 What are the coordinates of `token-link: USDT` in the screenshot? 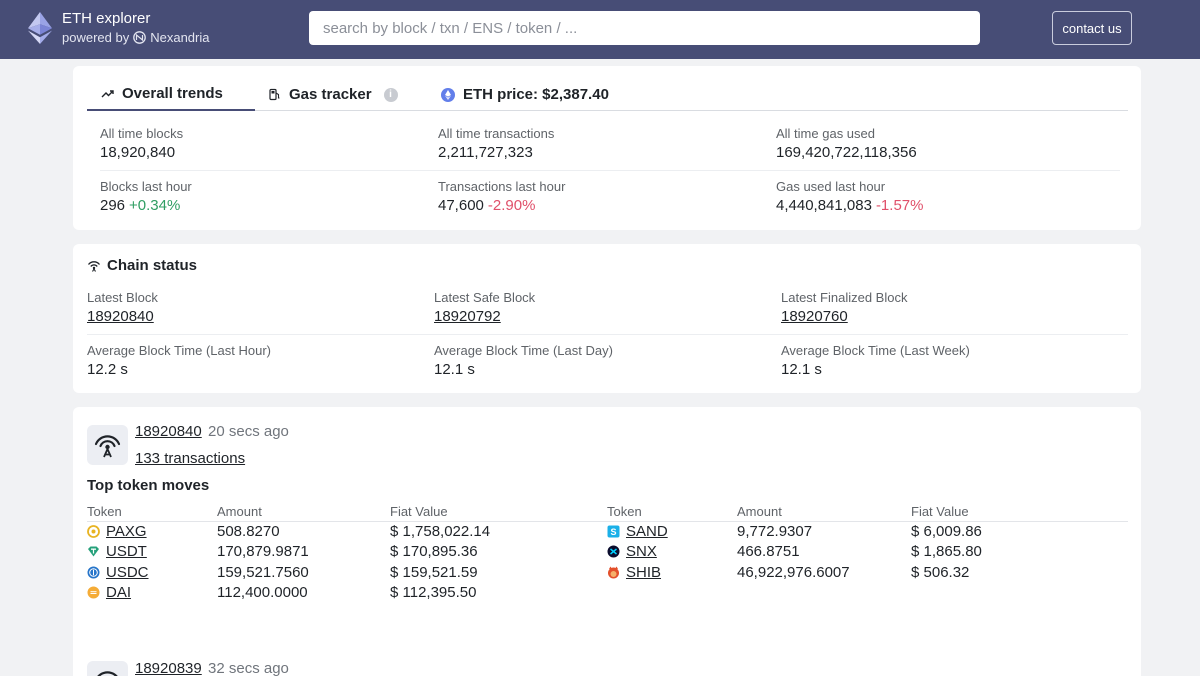 It's located at (126, 551).